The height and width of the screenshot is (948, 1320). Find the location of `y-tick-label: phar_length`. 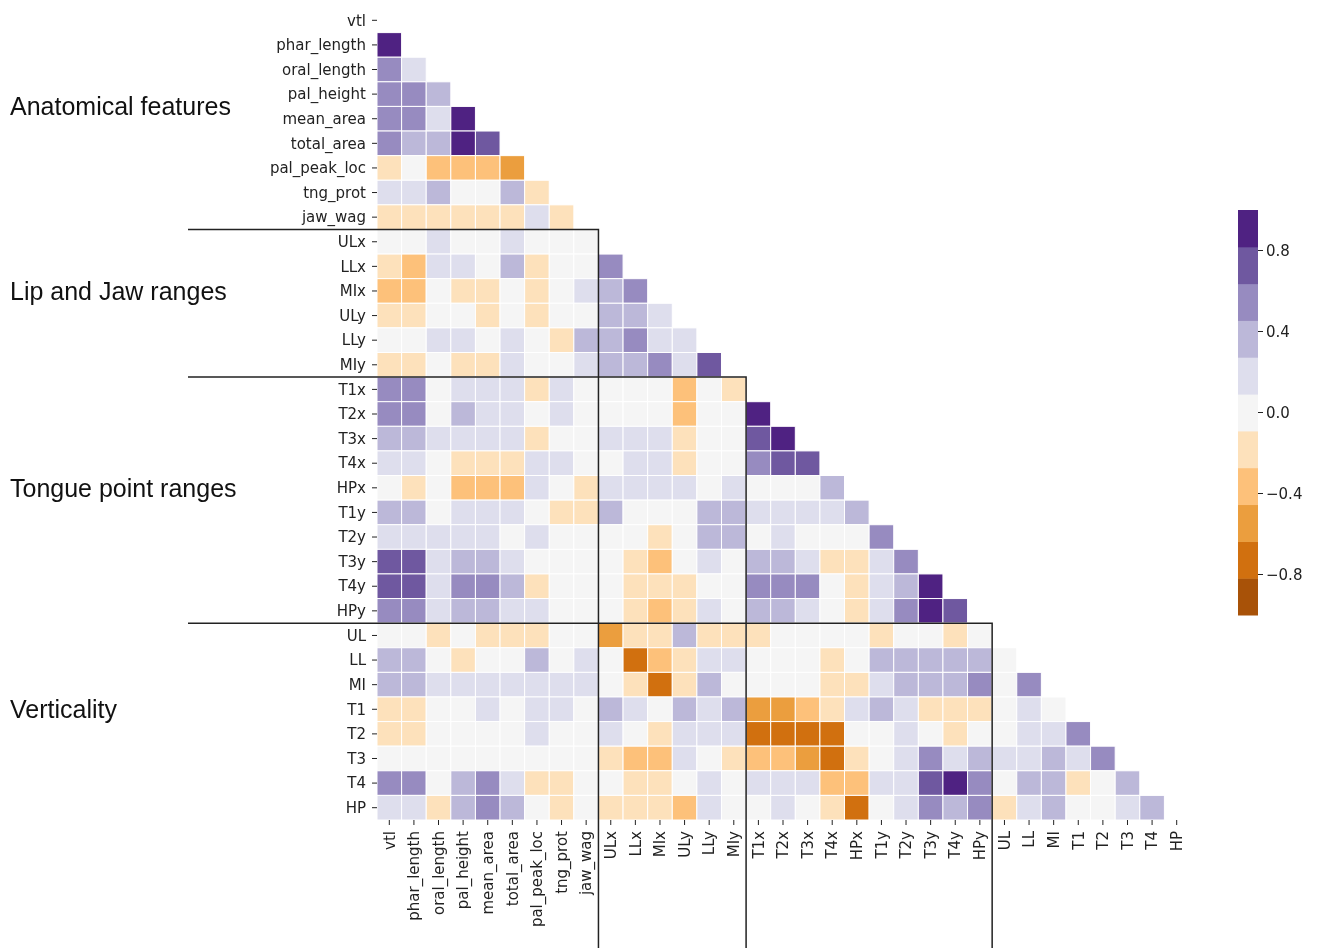

y-tick-label: phar_length is located at coordinates (321, 46).